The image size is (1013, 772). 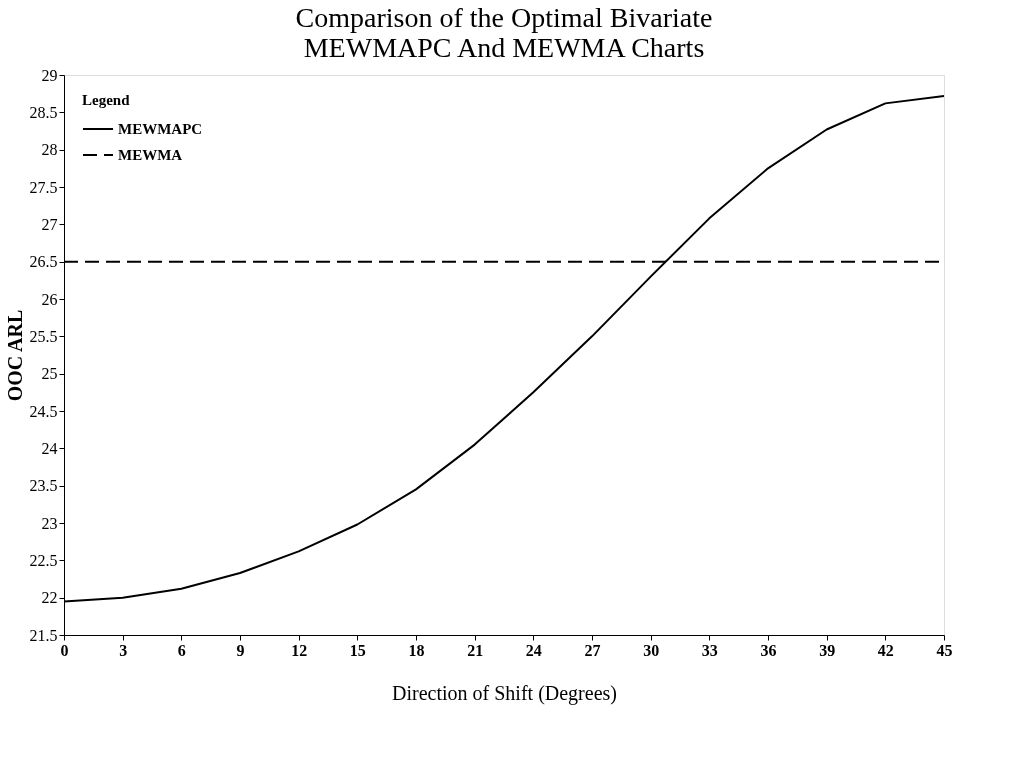 What do you see at coordinates (504, 47) in the screenshot?
I see `text: MEWMAPC And MEWMA Charts` at bounding box center [504, 47].